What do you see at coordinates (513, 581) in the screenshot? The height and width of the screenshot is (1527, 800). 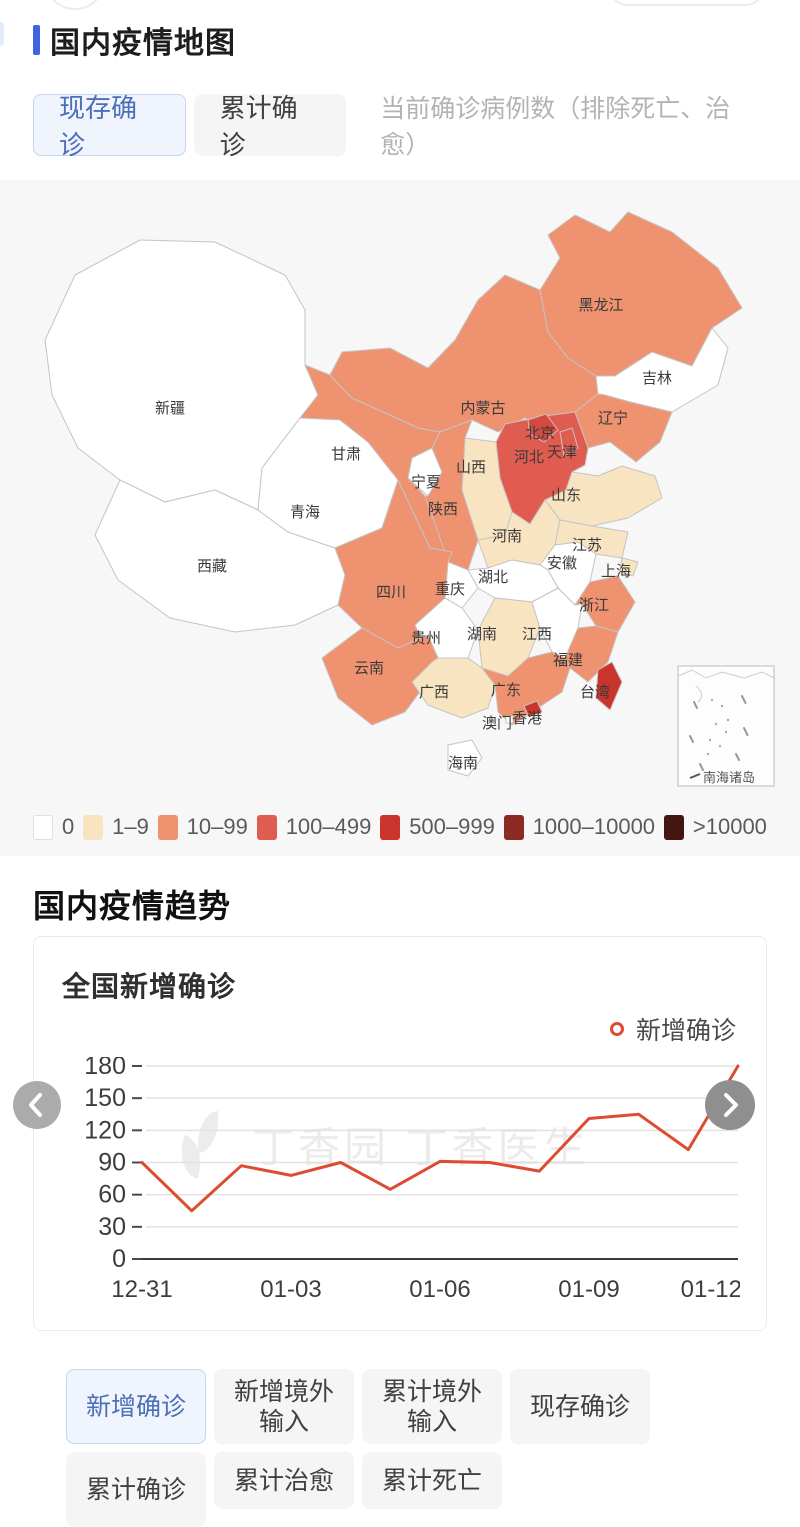 I see `province-hubei` at bounding box center [513, 581].